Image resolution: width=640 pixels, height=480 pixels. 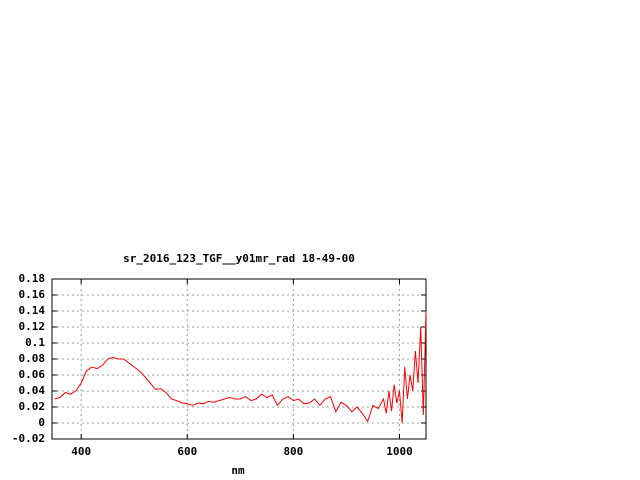 What do you see at coordinates (32, 374) in the screenshot?
I see `y-tick-label: 0.06` at bounding box center [32, 374].